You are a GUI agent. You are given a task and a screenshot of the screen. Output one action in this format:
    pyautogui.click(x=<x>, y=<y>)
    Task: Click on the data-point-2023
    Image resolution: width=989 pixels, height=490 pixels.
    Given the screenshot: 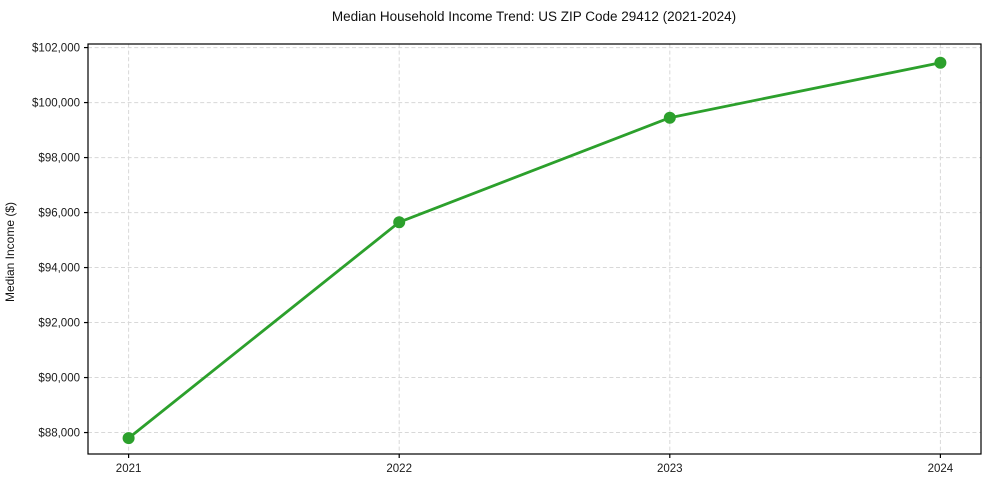 What is the action you would take?
    pyautogui.click(x=669, y=117)
    